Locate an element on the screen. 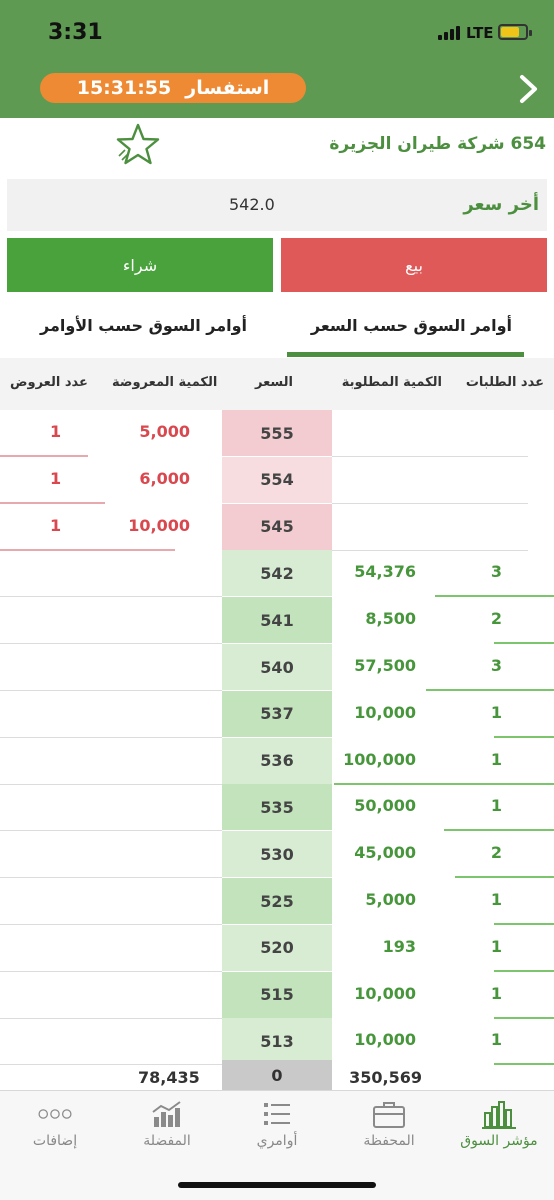 The width and height of the screenshot is (554, 1200). home-indicator is located at coordinates (277, 1185).